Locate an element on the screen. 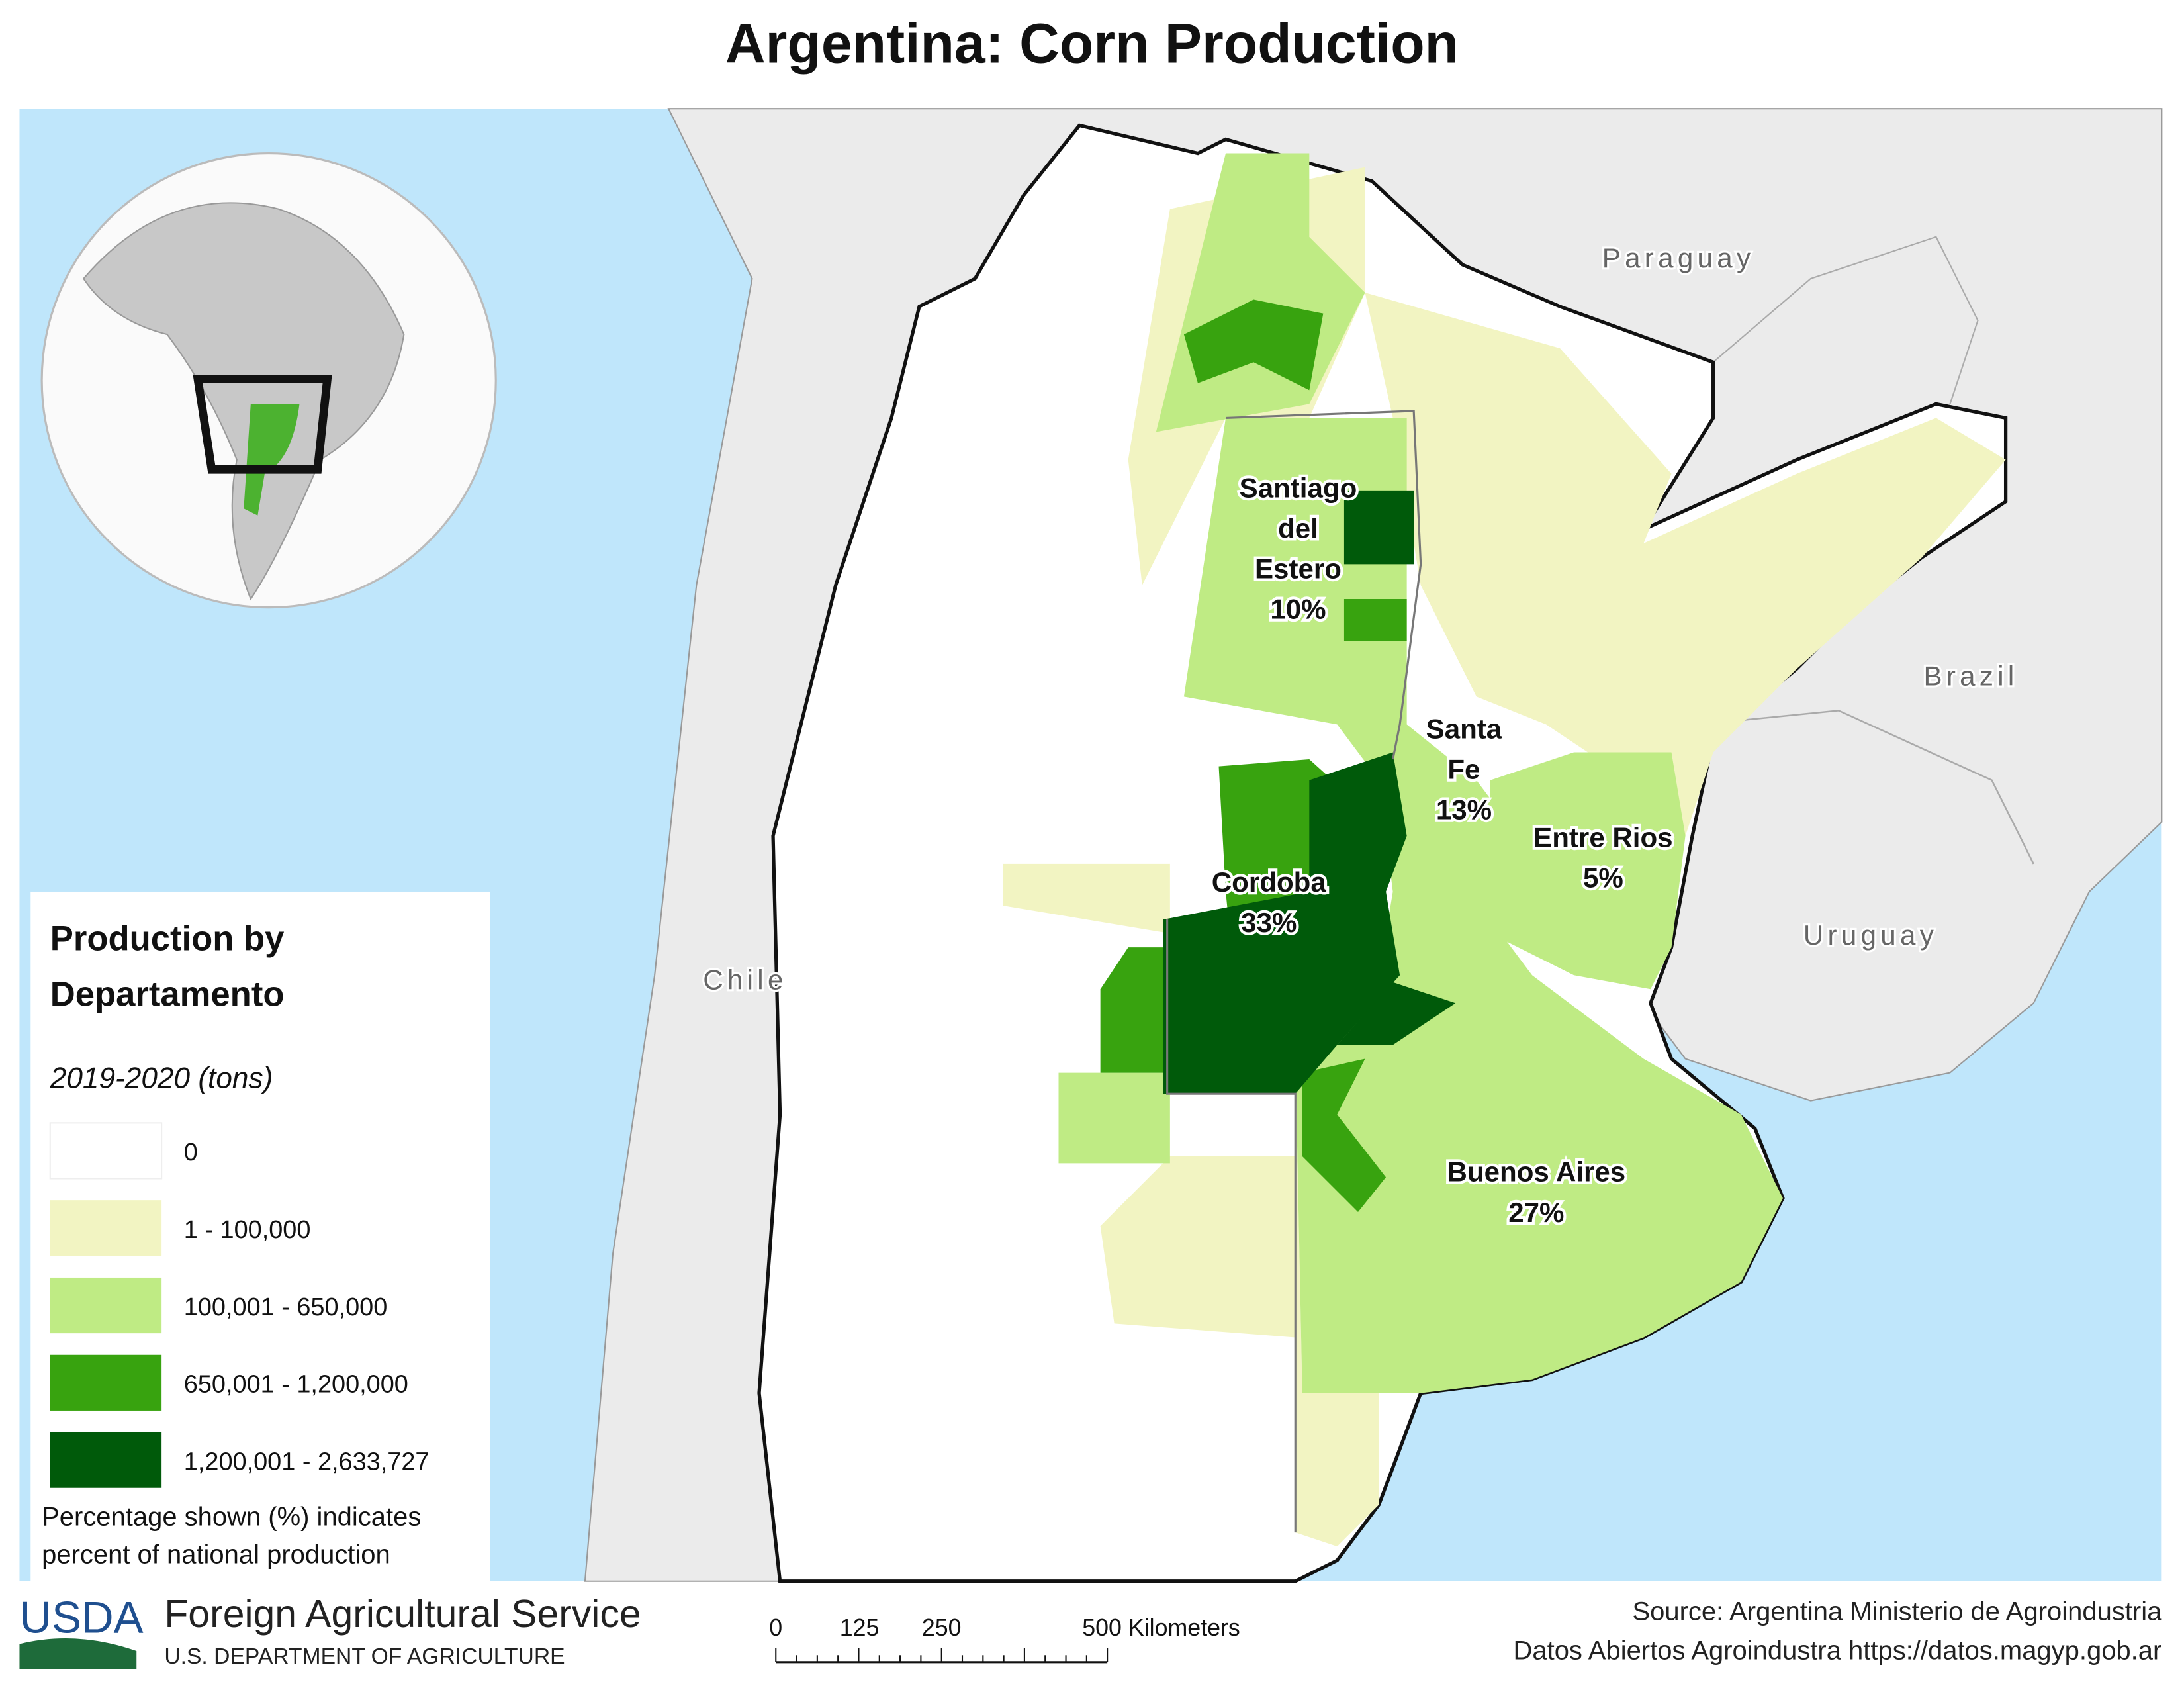 This screenshot has height=1688, width=2184. legend-label: 100,001 - 650,000 is located at coordinates (285, 1307).